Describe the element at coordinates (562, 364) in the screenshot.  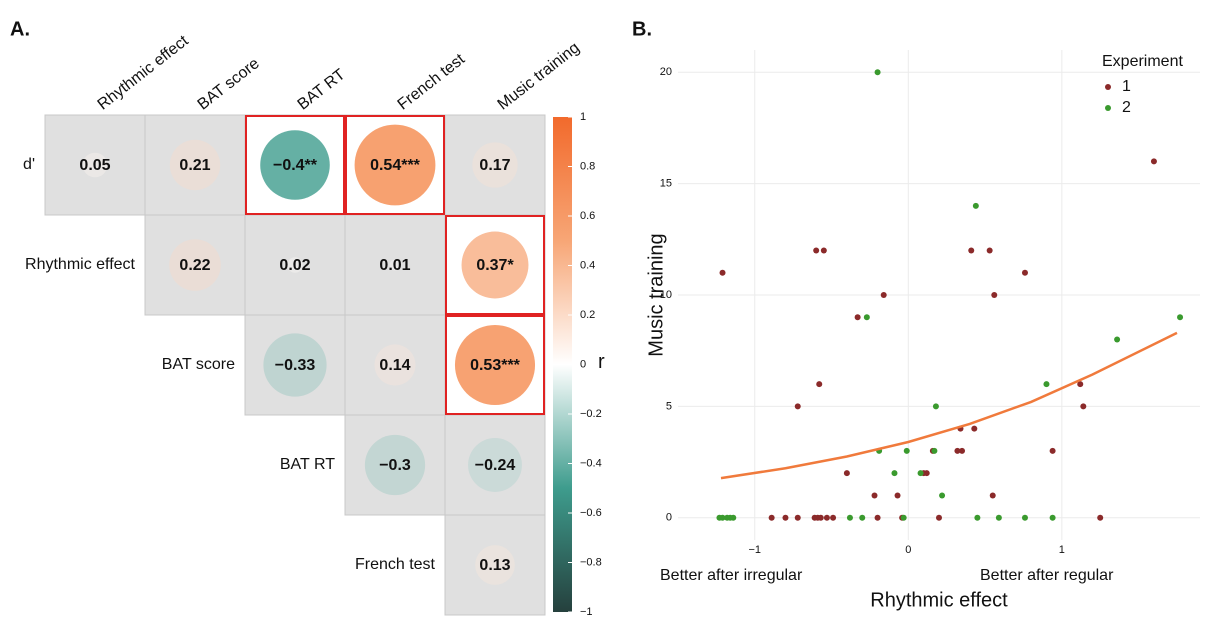
I see `colorbar` at that location.